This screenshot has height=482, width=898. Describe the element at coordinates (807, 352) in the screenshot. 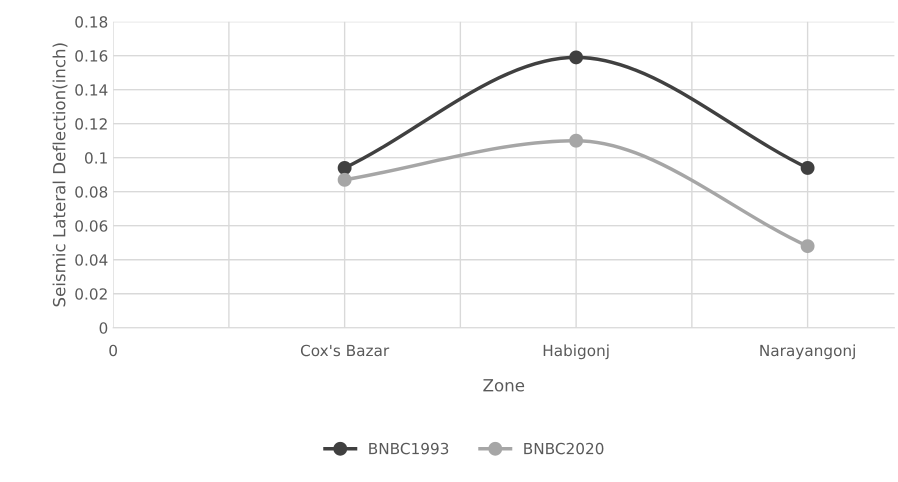

I see `x-tick-label: Narayangonj` at that location.